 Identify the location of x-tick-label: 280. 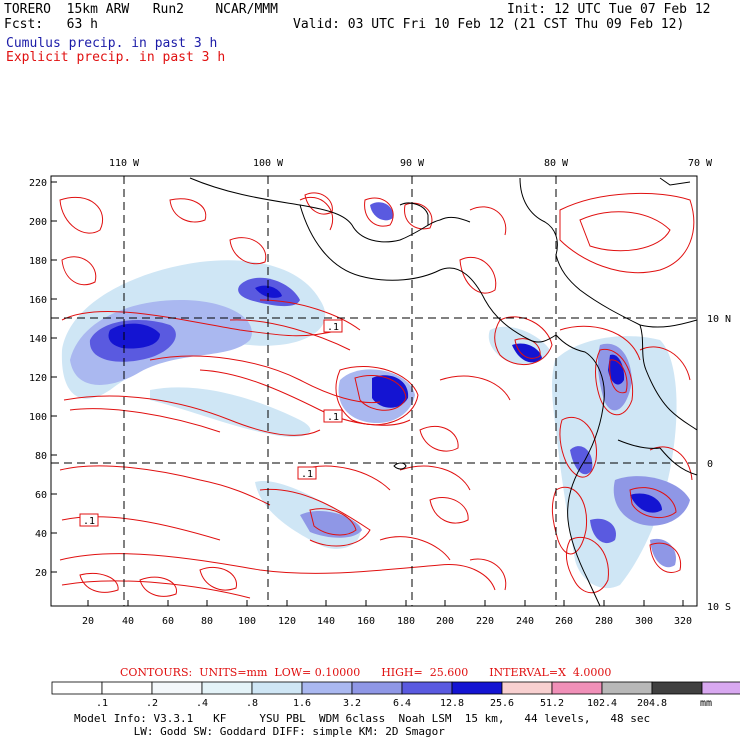
(604, 621).